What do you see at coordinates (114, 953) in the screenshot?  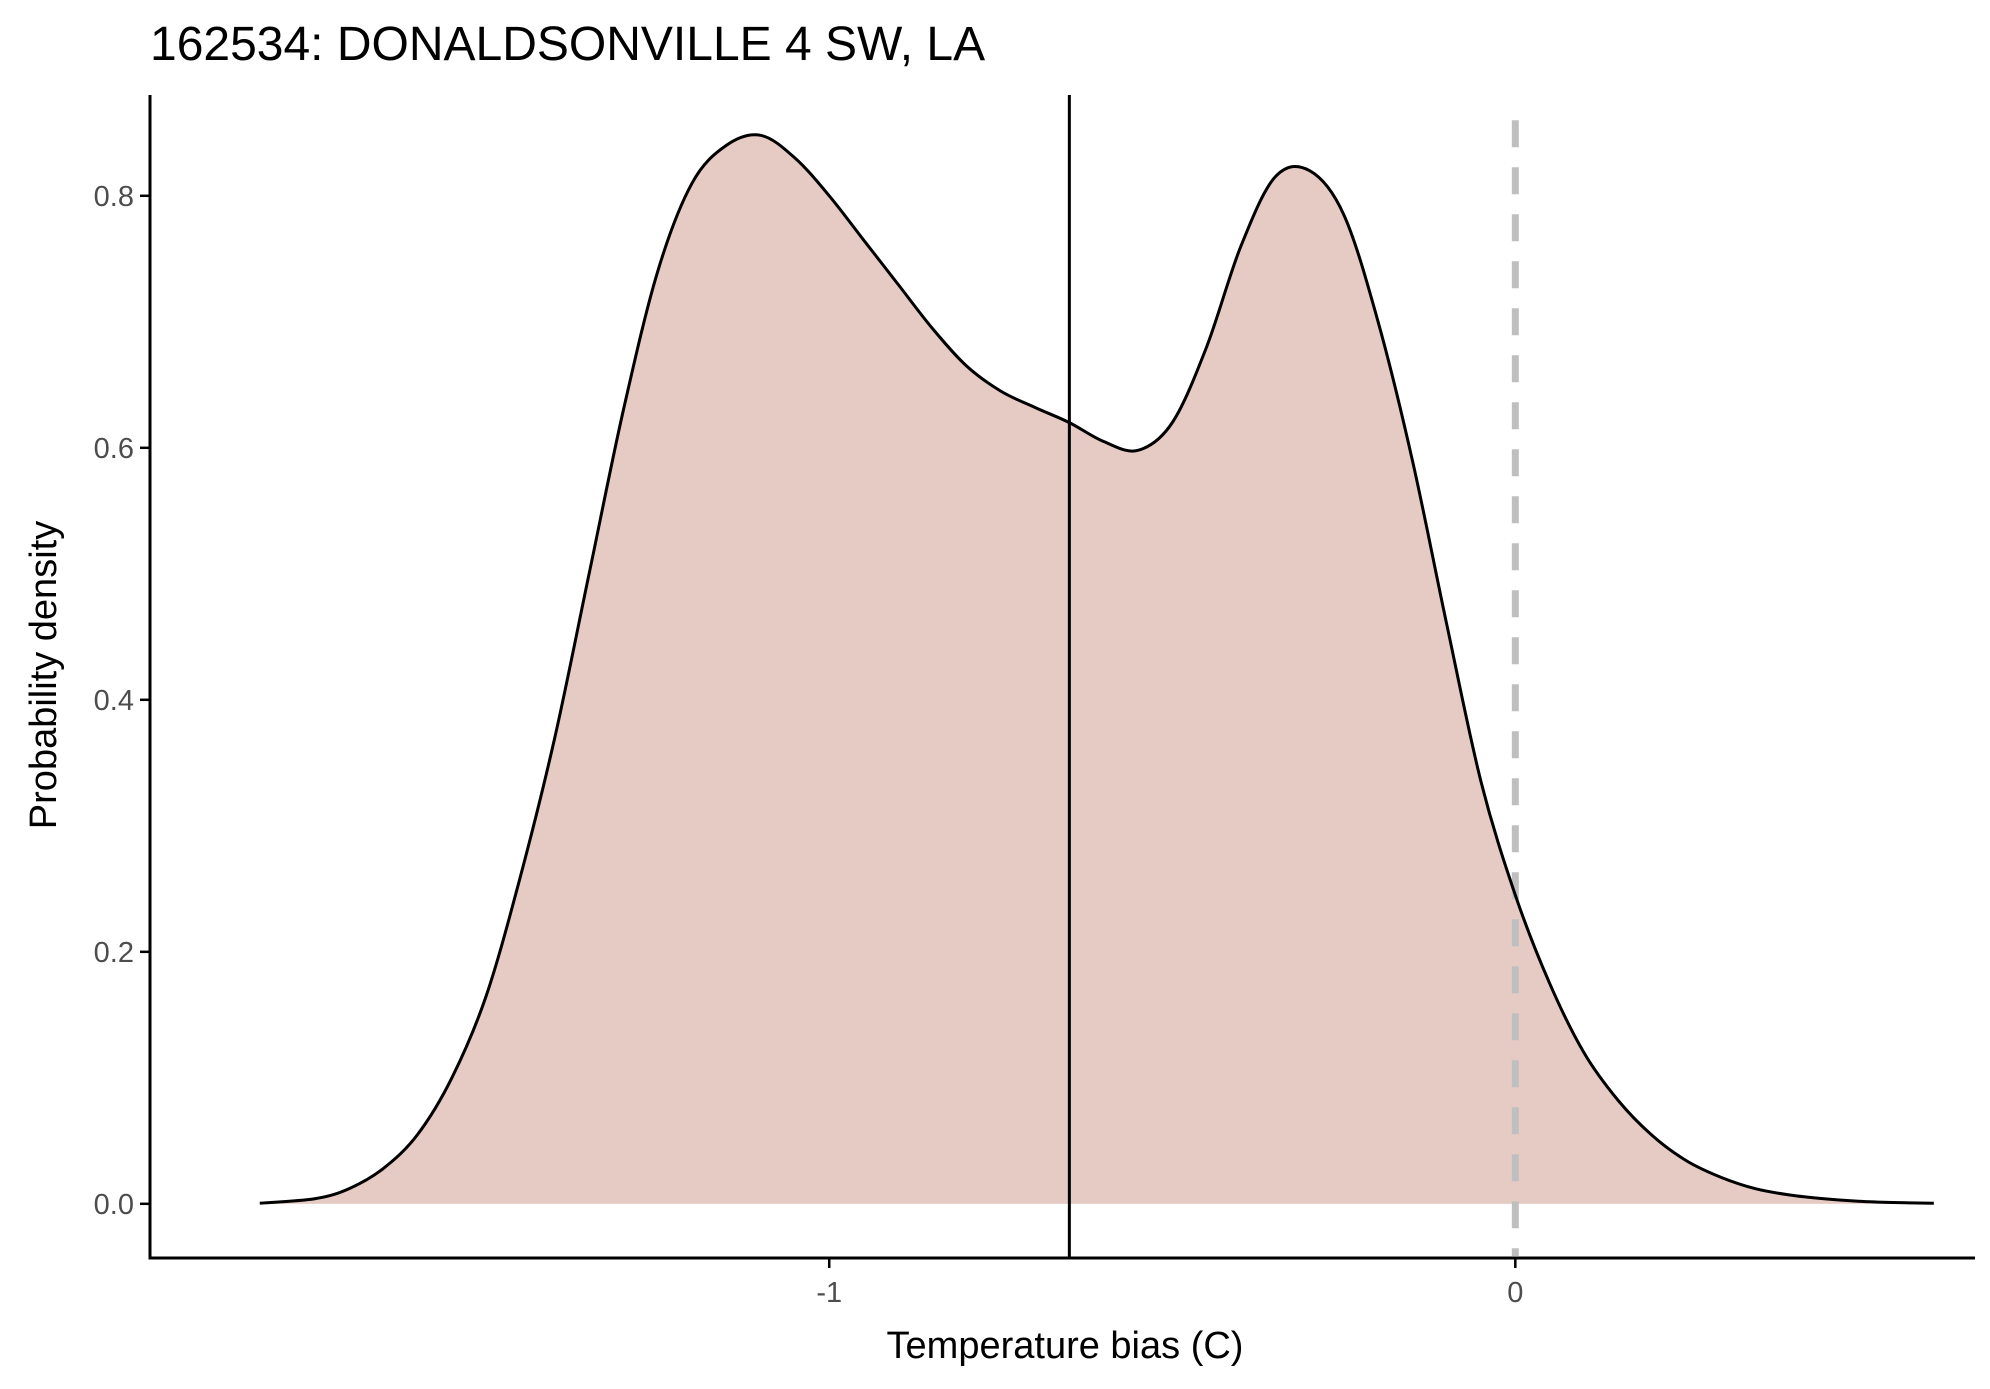 I see `y-tick-label: 0.2` at bounding box center [114, 953].